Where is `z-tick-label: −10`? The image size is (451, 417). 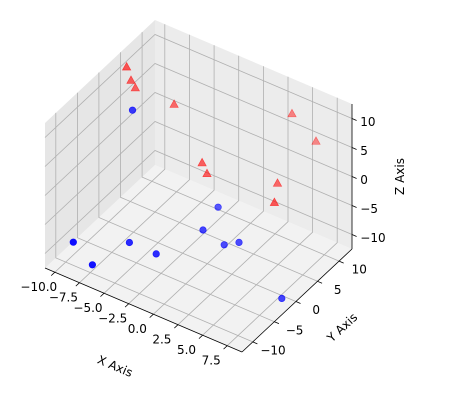 z-tick-label: −10 is located at coordinates (372, 238).